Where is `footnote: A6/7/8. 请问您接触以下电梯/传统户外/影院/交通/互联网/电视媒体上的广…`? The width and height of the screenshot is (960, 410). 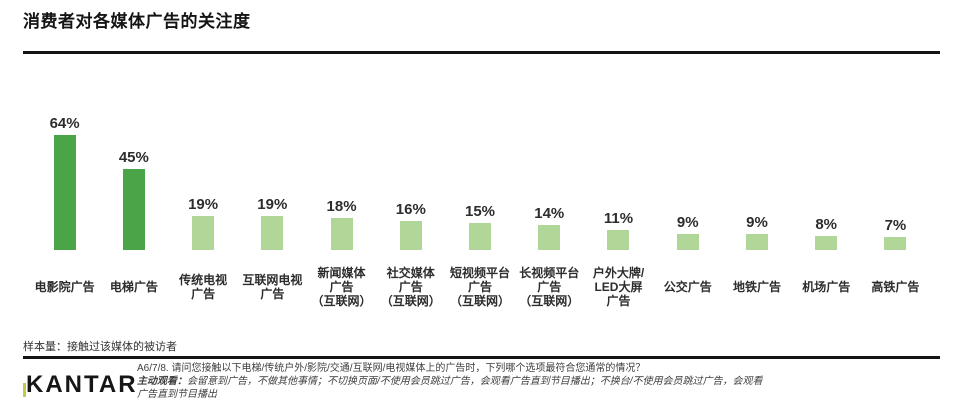
footnote: A6/7/8. 请问您接触以下电梯/传统户外/影院/交通/互联网/电视媒体上的广… is located at coordinates (457, 381).